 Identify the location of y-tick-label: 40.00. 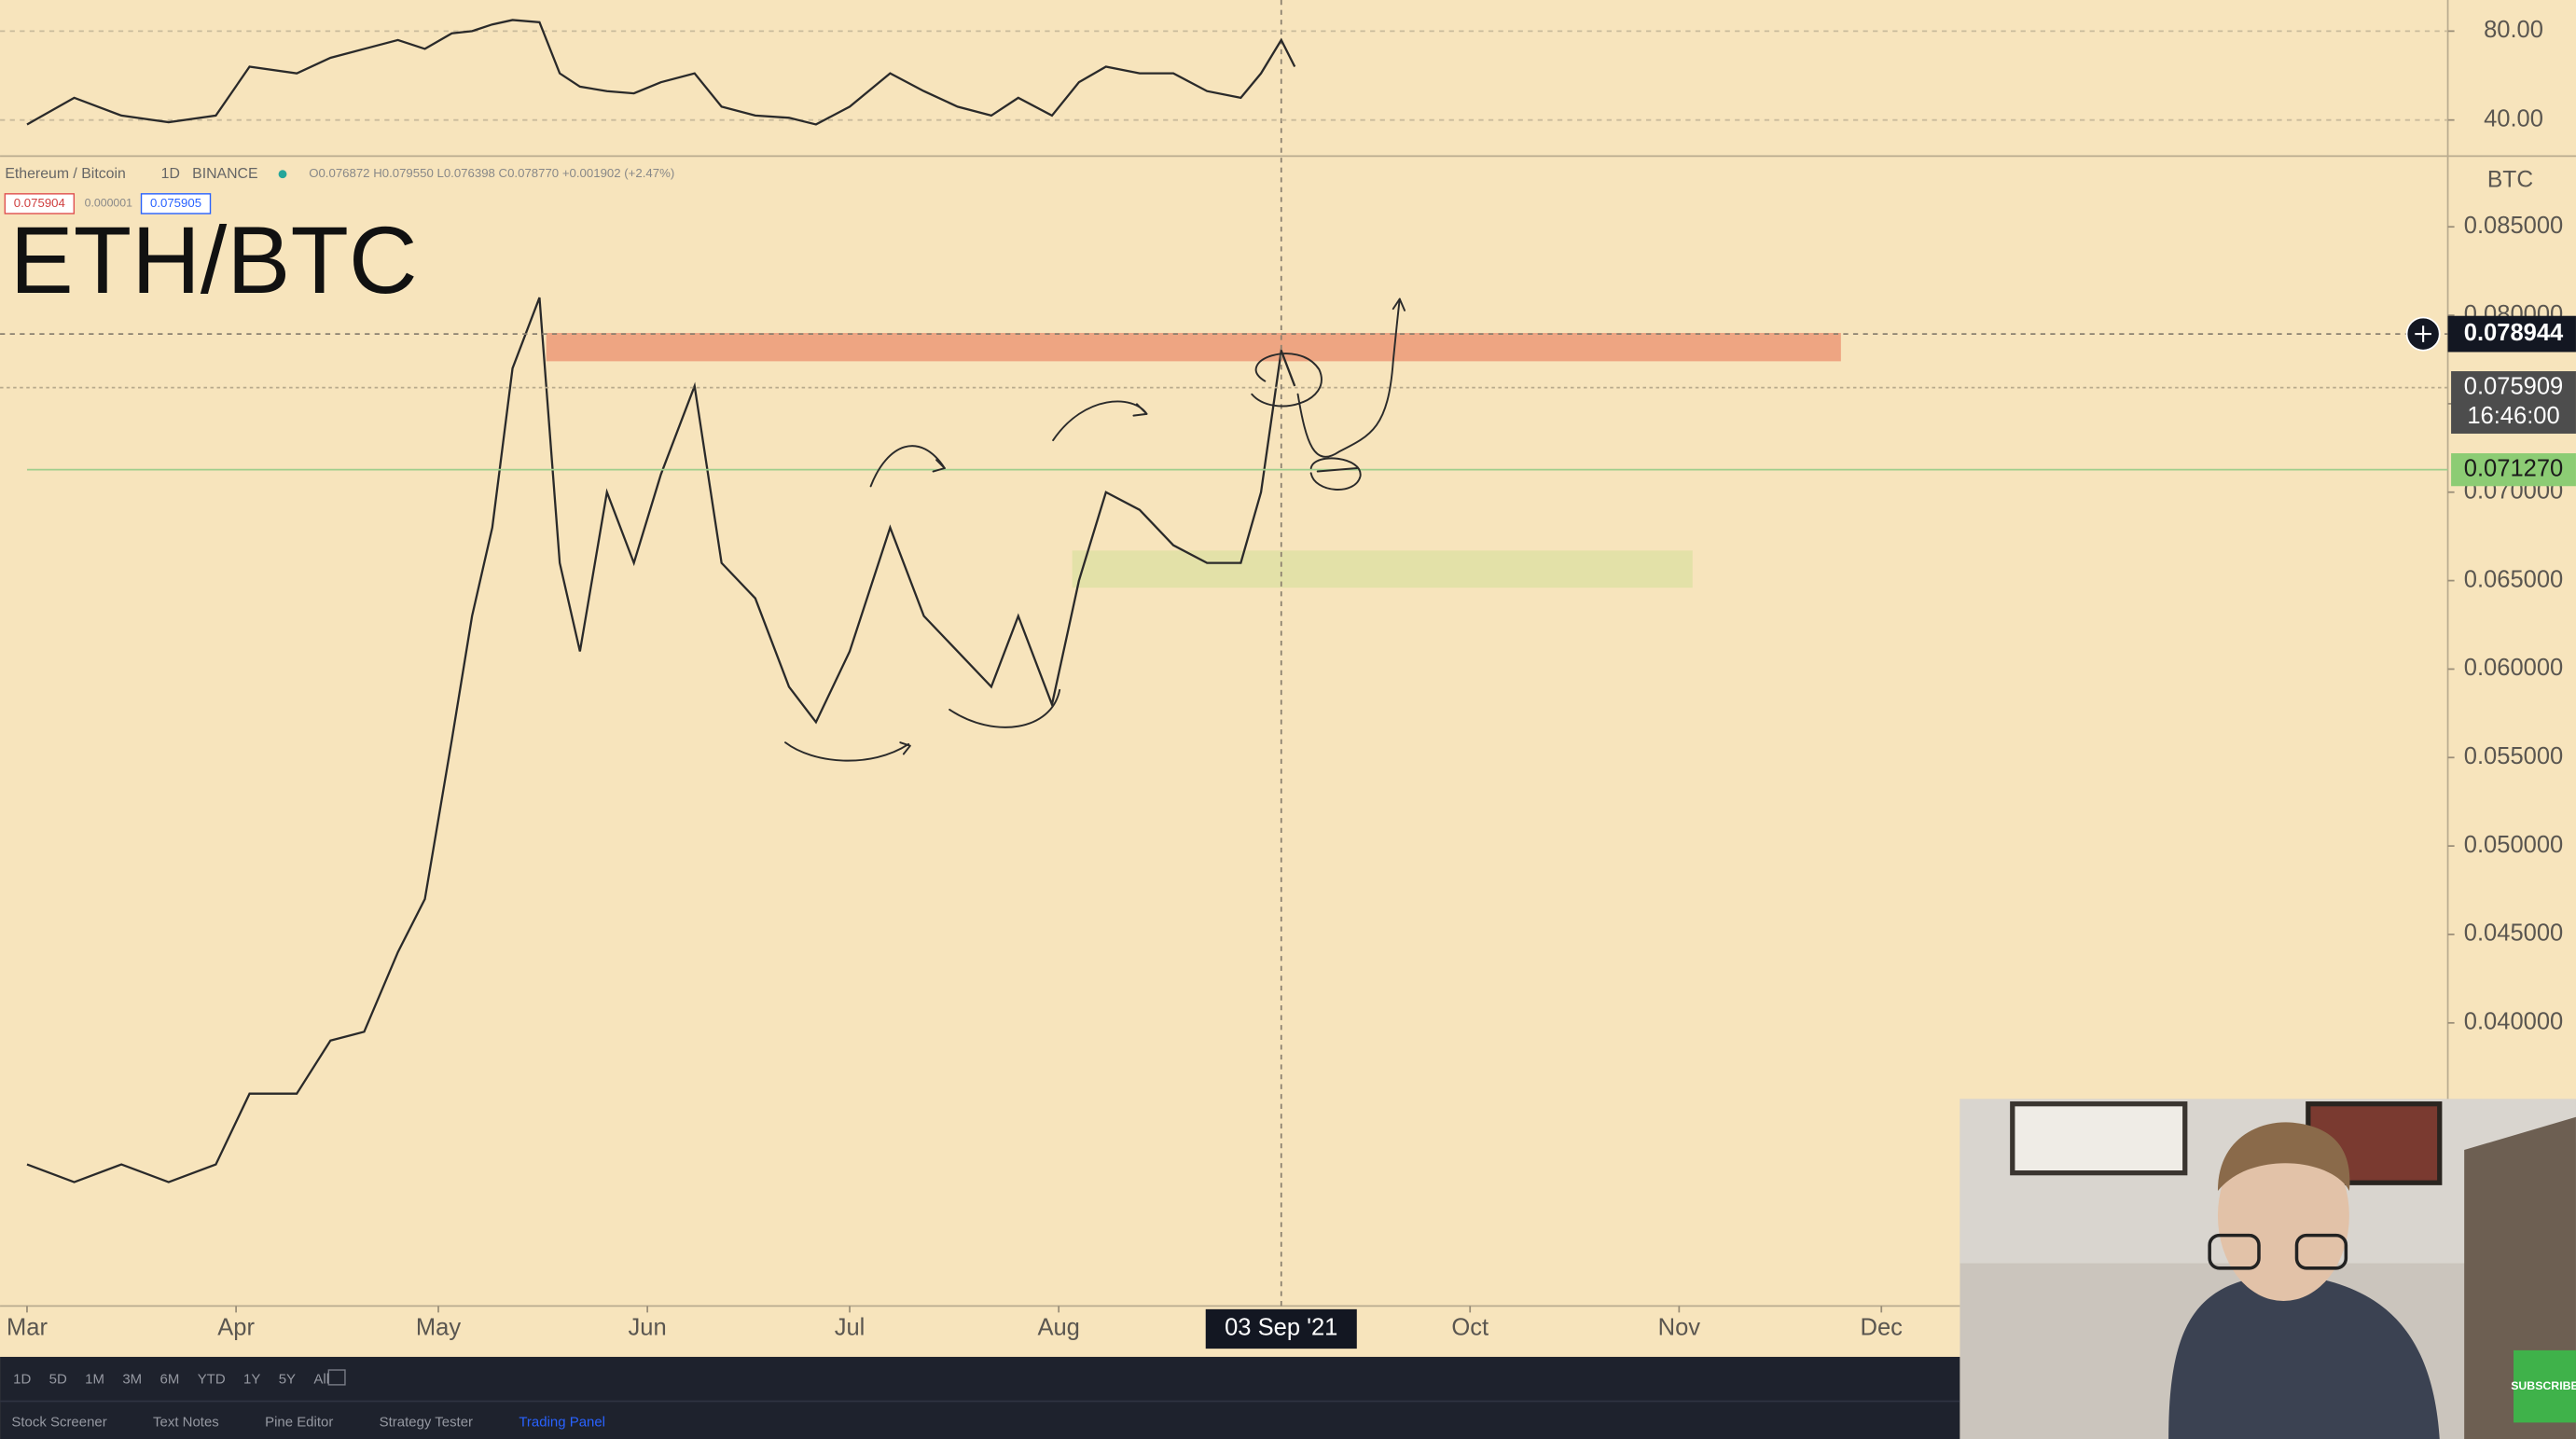
(2513, 118).